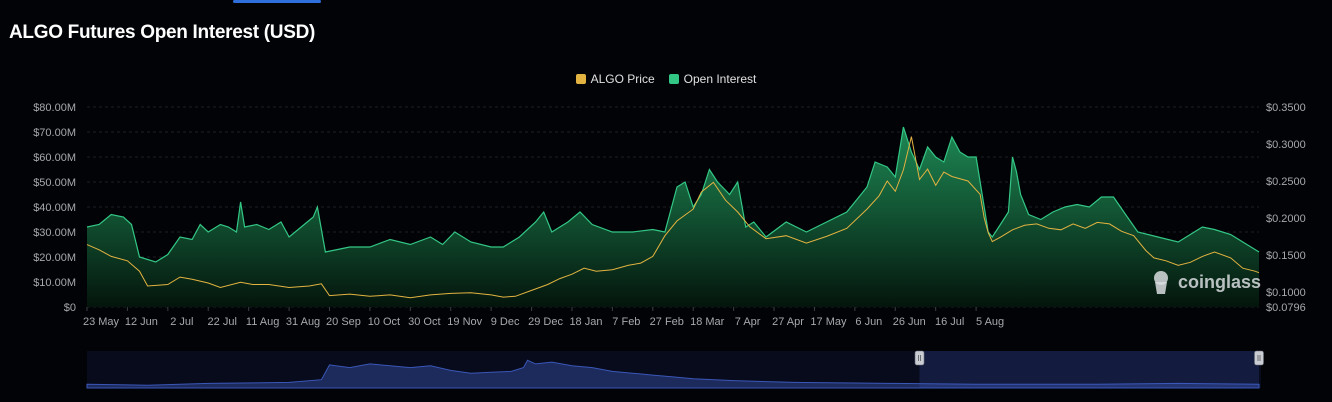  What do you see at coordinates (585, 322) in the screenshot?
I see `x-tick-label: 18 Jan` at bounding box center [585, 322].